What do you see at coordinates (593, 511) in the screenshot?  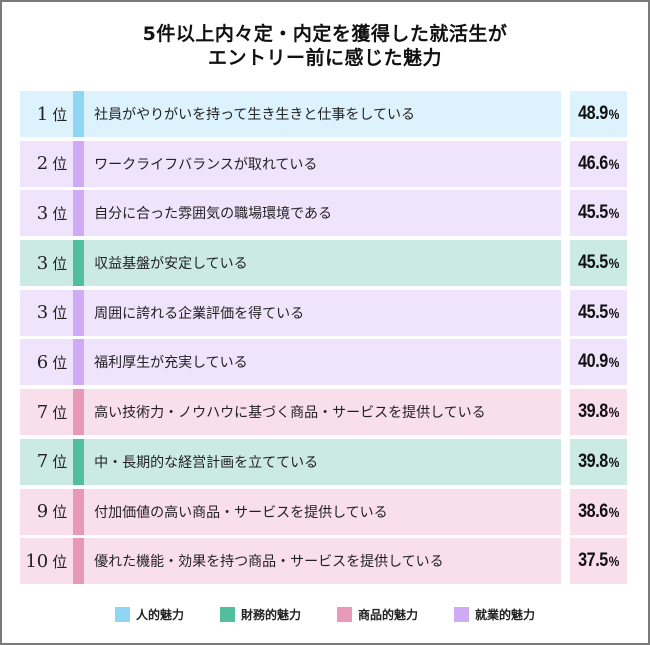 I see `value-number: 38.6` at bounding box center [593, 511].